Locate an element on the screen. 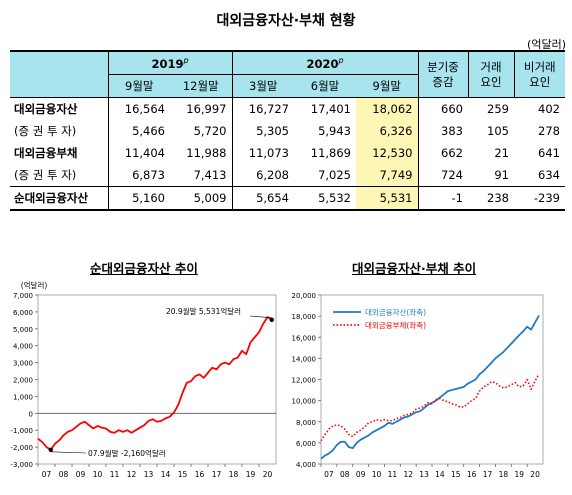  row-label: 대외금융자산 is located at coordinates (46, 109).